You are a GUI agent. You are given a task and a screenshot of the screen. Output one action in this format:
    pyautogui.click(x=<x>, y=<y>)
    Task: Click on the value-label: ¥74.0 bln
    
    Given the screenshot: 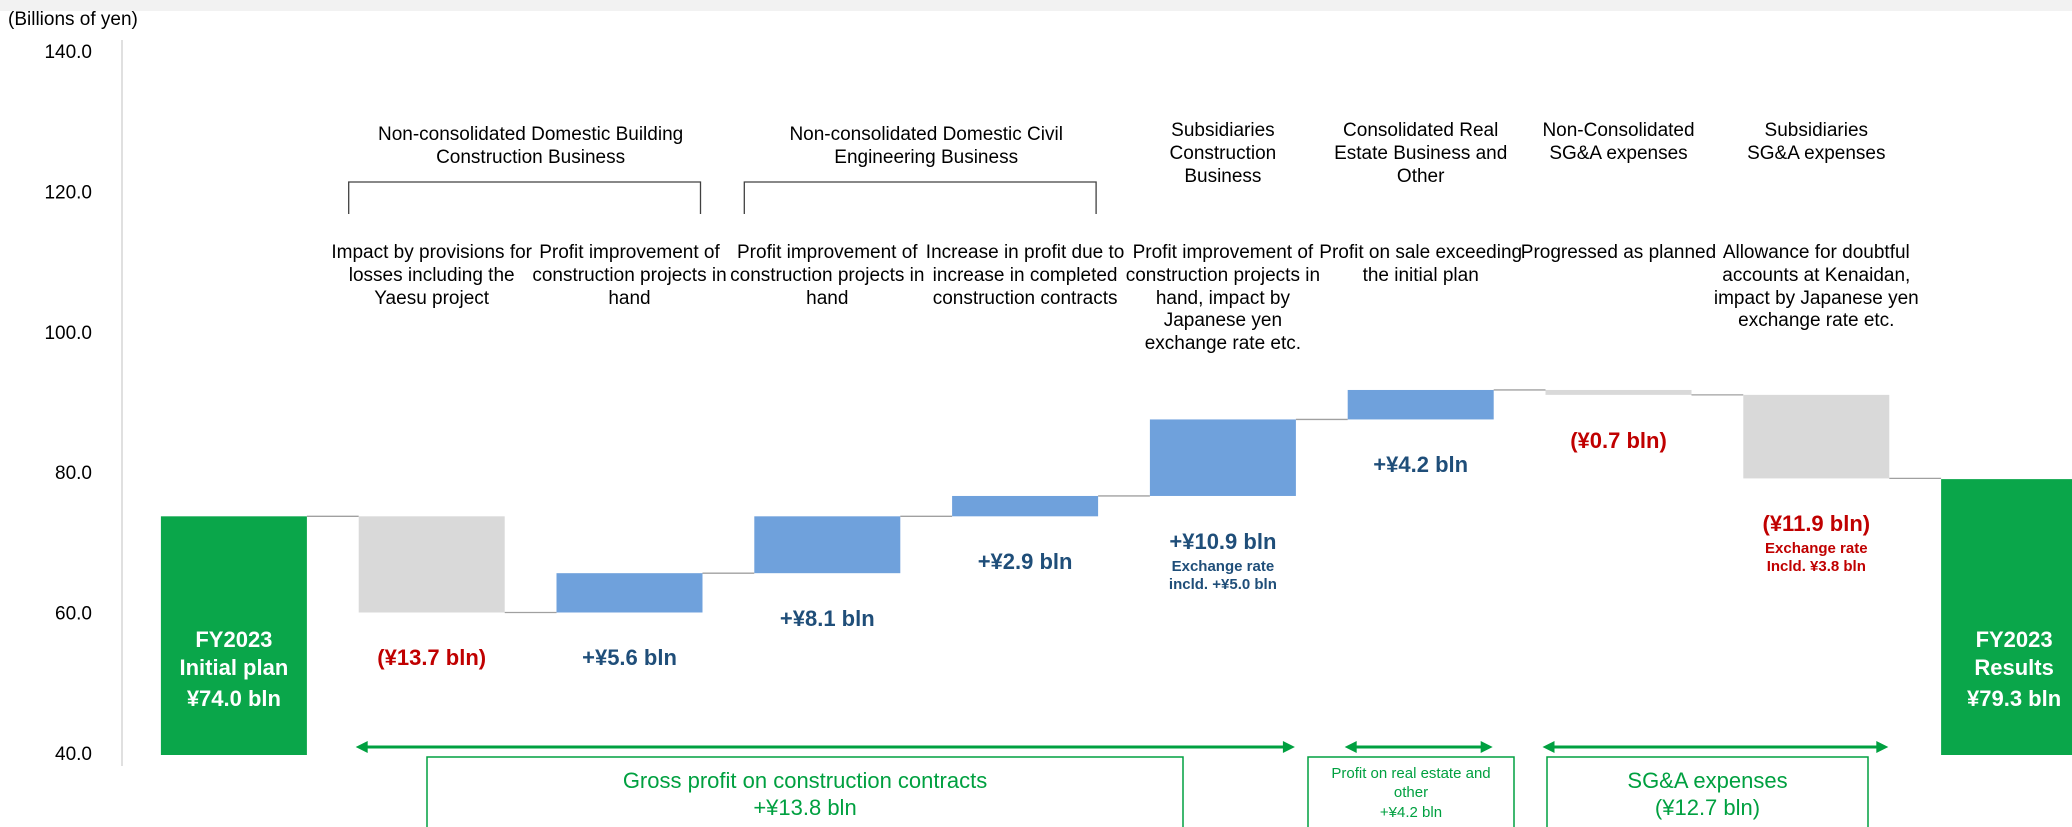 What is the action you would take?
    pyautogui.click(x=233, y=698)
    